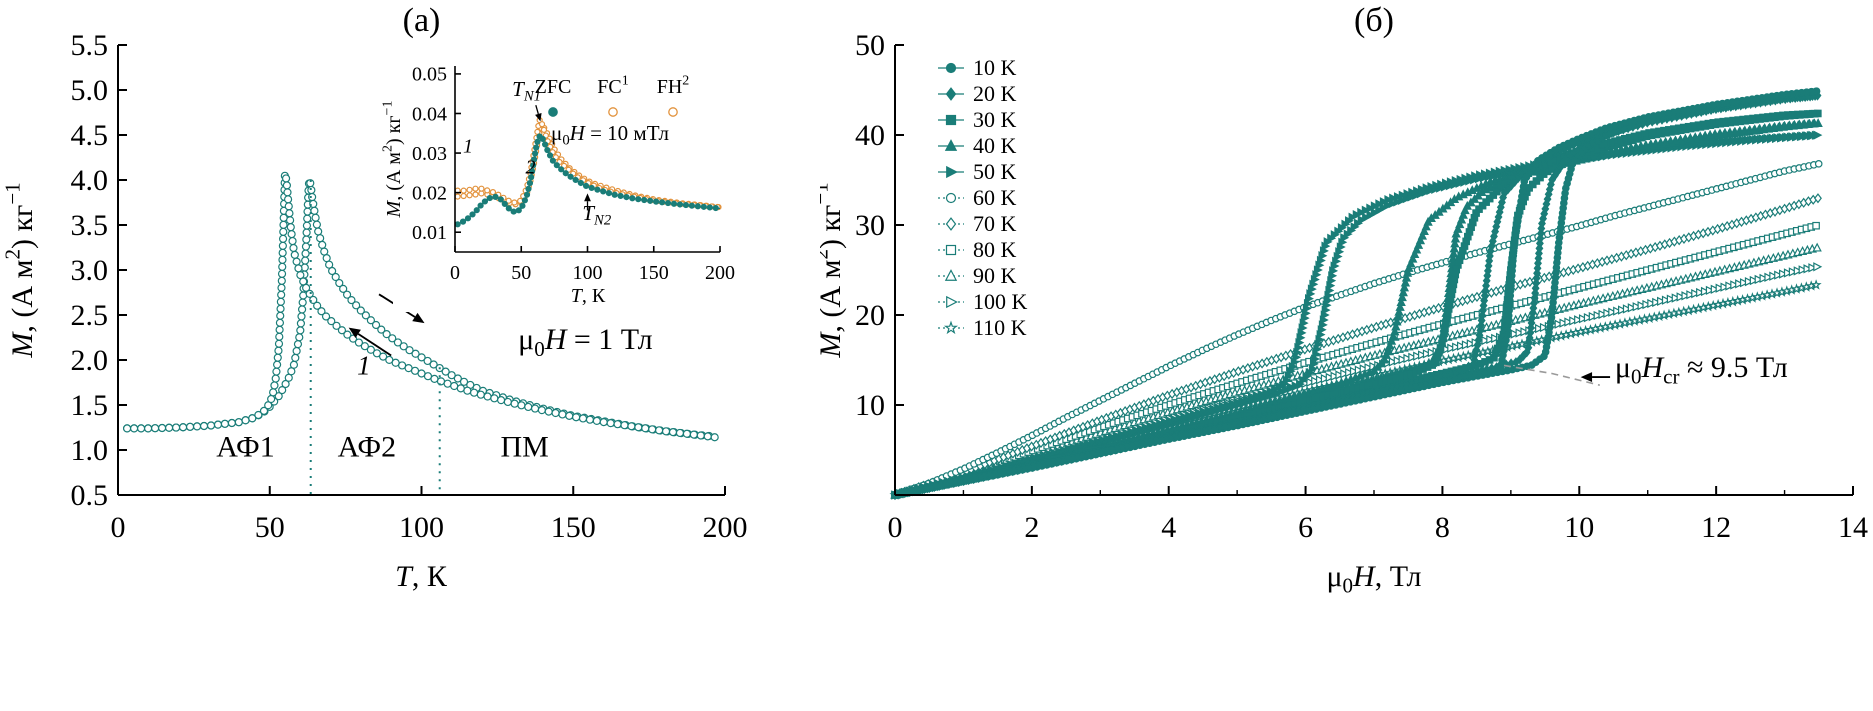  Describe the element at coordinates (90, 225) in the screenshot. I see `chart-text: 3.5` at that location.